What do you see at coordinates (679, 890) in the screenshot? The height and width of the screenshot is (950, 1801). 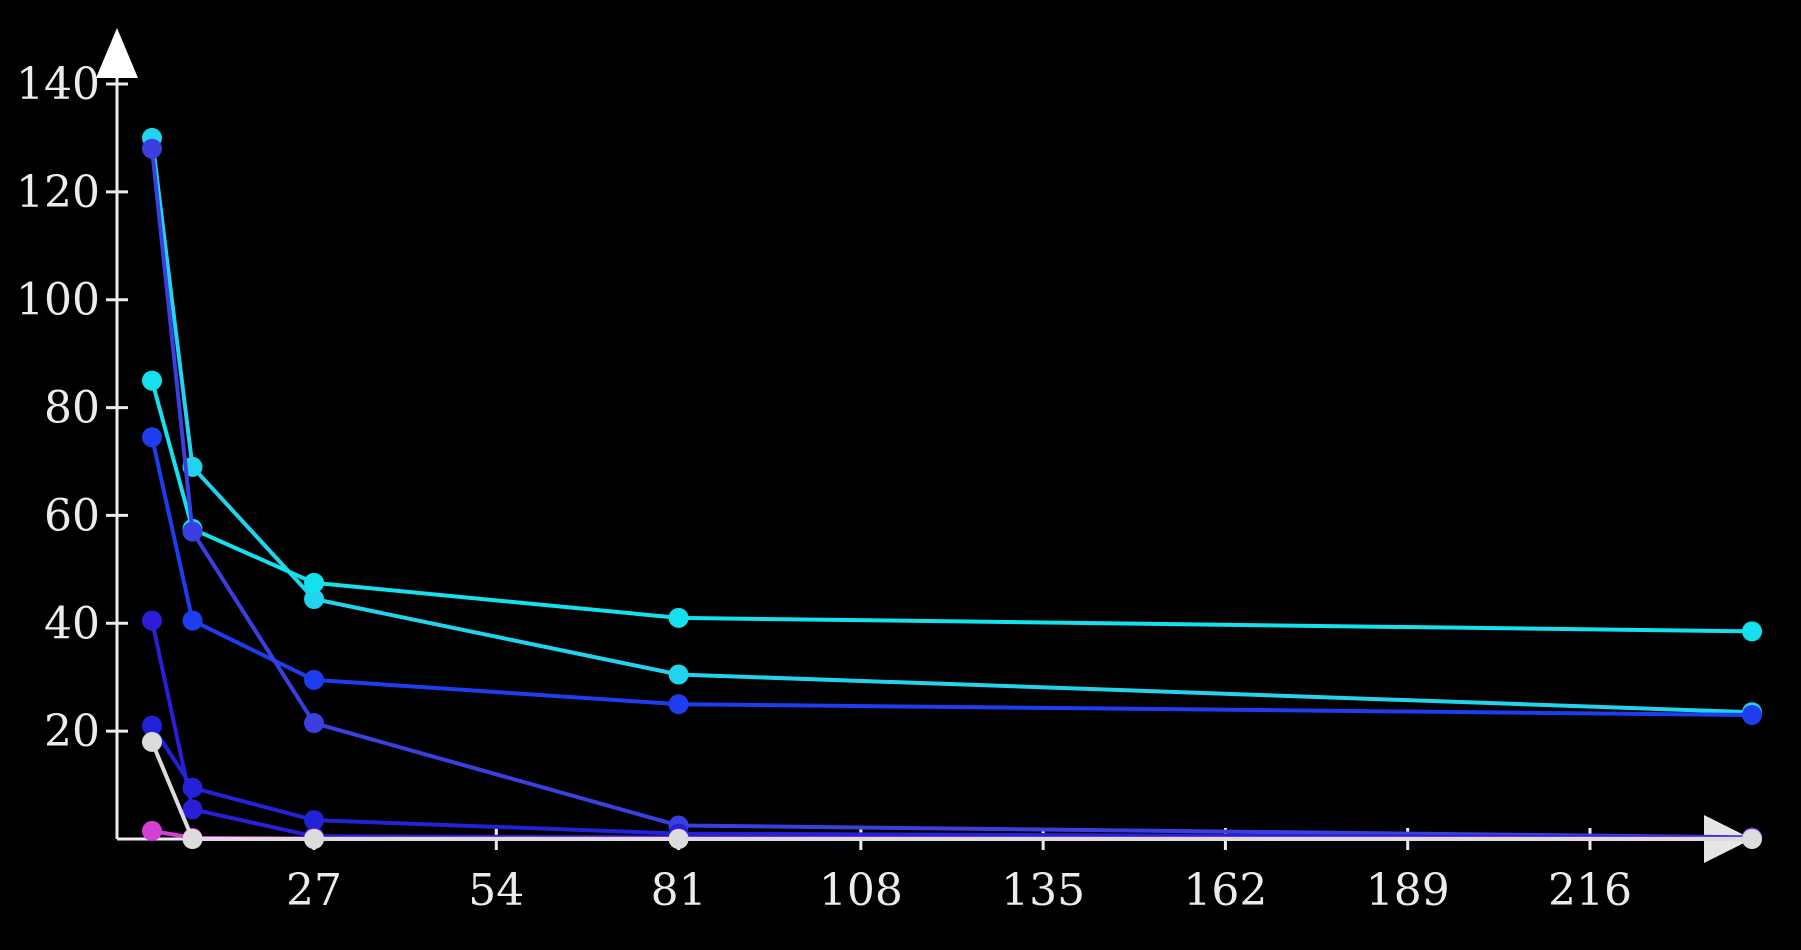 I see `x-tick-label: 81` at bounding box center [679, 890].